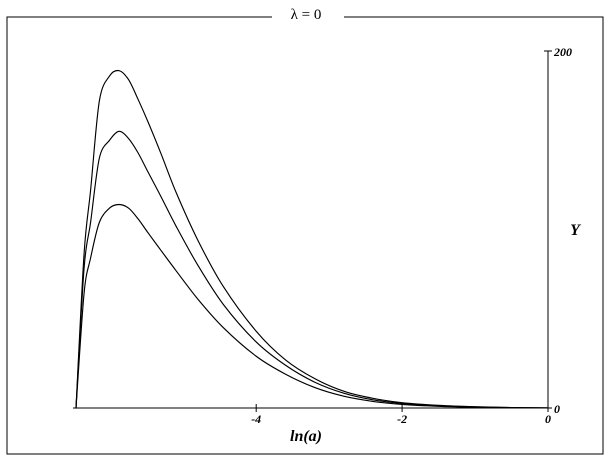 The width and height of the screenshot is (610, 461). What do you see at coordinates (306, 436) in the screenshot?
I see `x-axis-label: ln(a)` at bounding box center [306, 436].